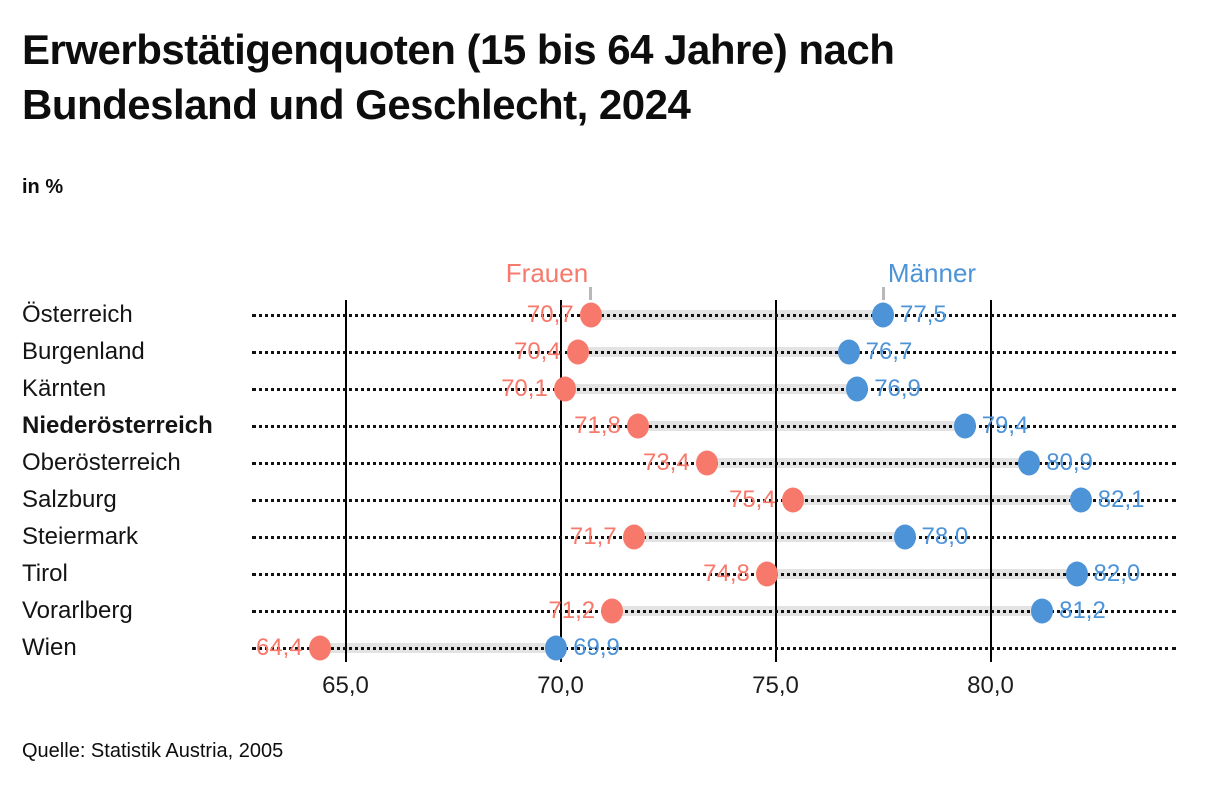  What do you see at coordinates (69, 499) in the screenshot?
I see `category-label: Salzburg` at bounding box center [69, 499].